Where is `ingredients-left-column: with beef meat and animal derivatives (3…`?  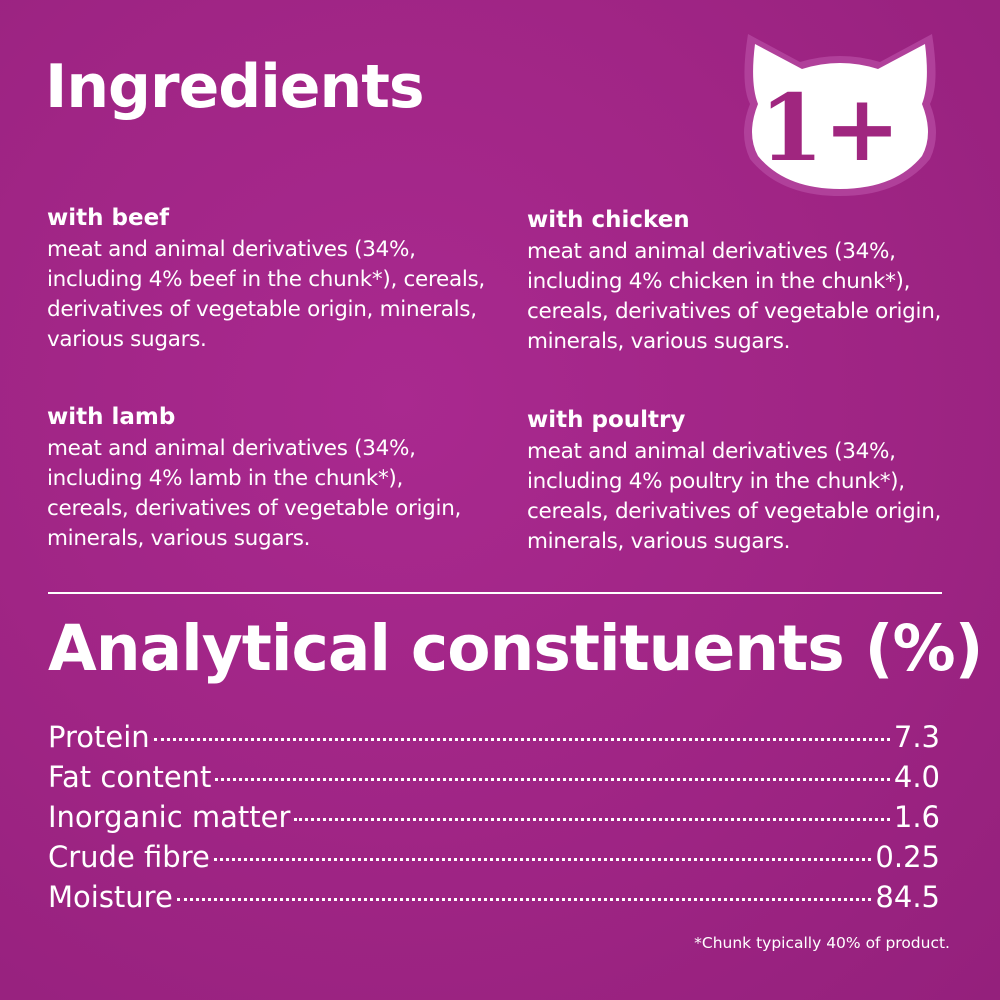
ingredients-left-column: with beef meat and animal derivatives (3… is located at coordinates (272, 279).